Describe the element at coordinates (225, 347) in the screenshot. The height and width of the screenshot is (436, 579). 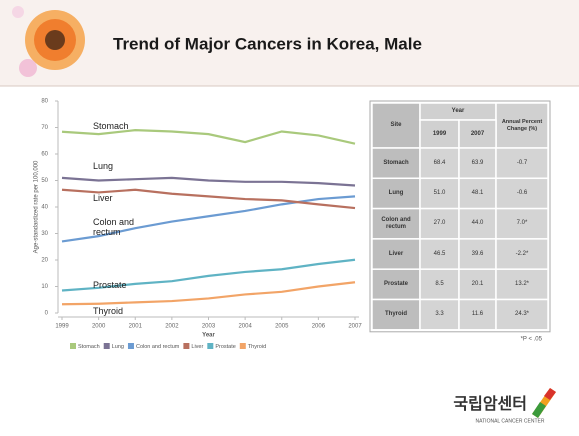
I see `legend-label: Prostate` at that location.